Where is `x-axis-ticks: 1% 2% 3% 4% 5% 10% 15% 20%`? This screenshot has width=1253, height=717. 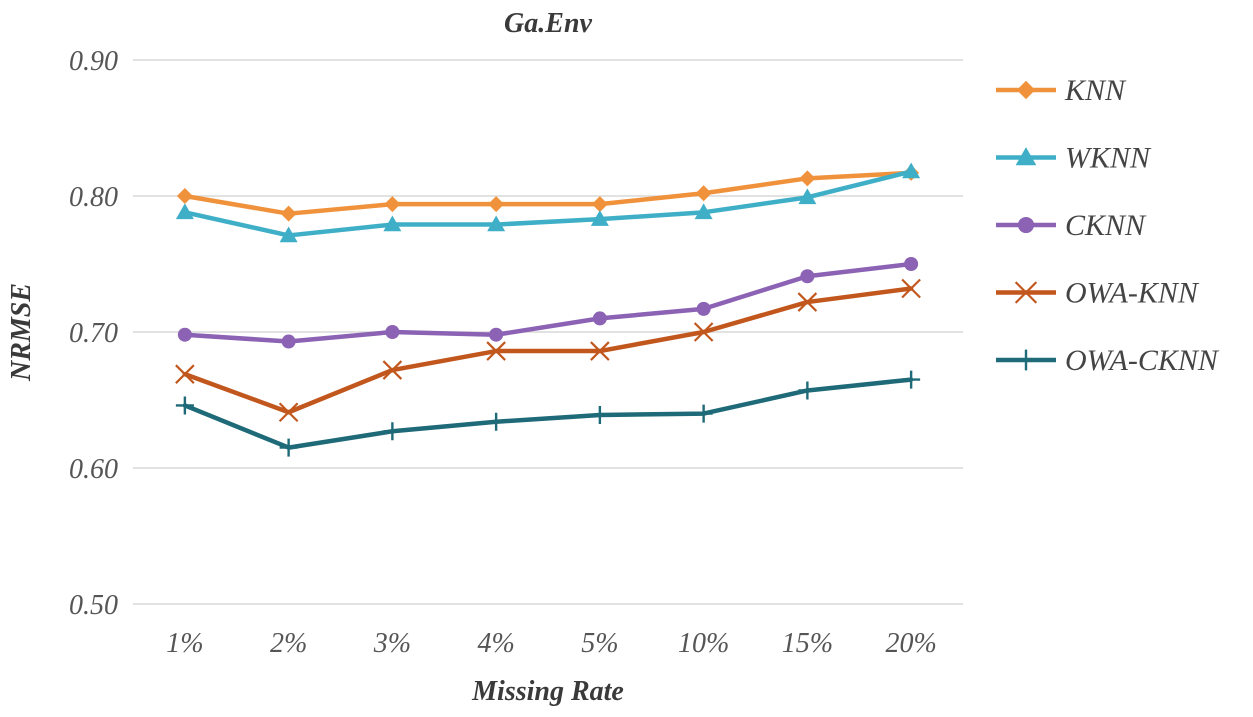
x-axis-ticks: 1% 2% 3% 4% 5% 10% 15% 20% is located at coordinates (551, 643).